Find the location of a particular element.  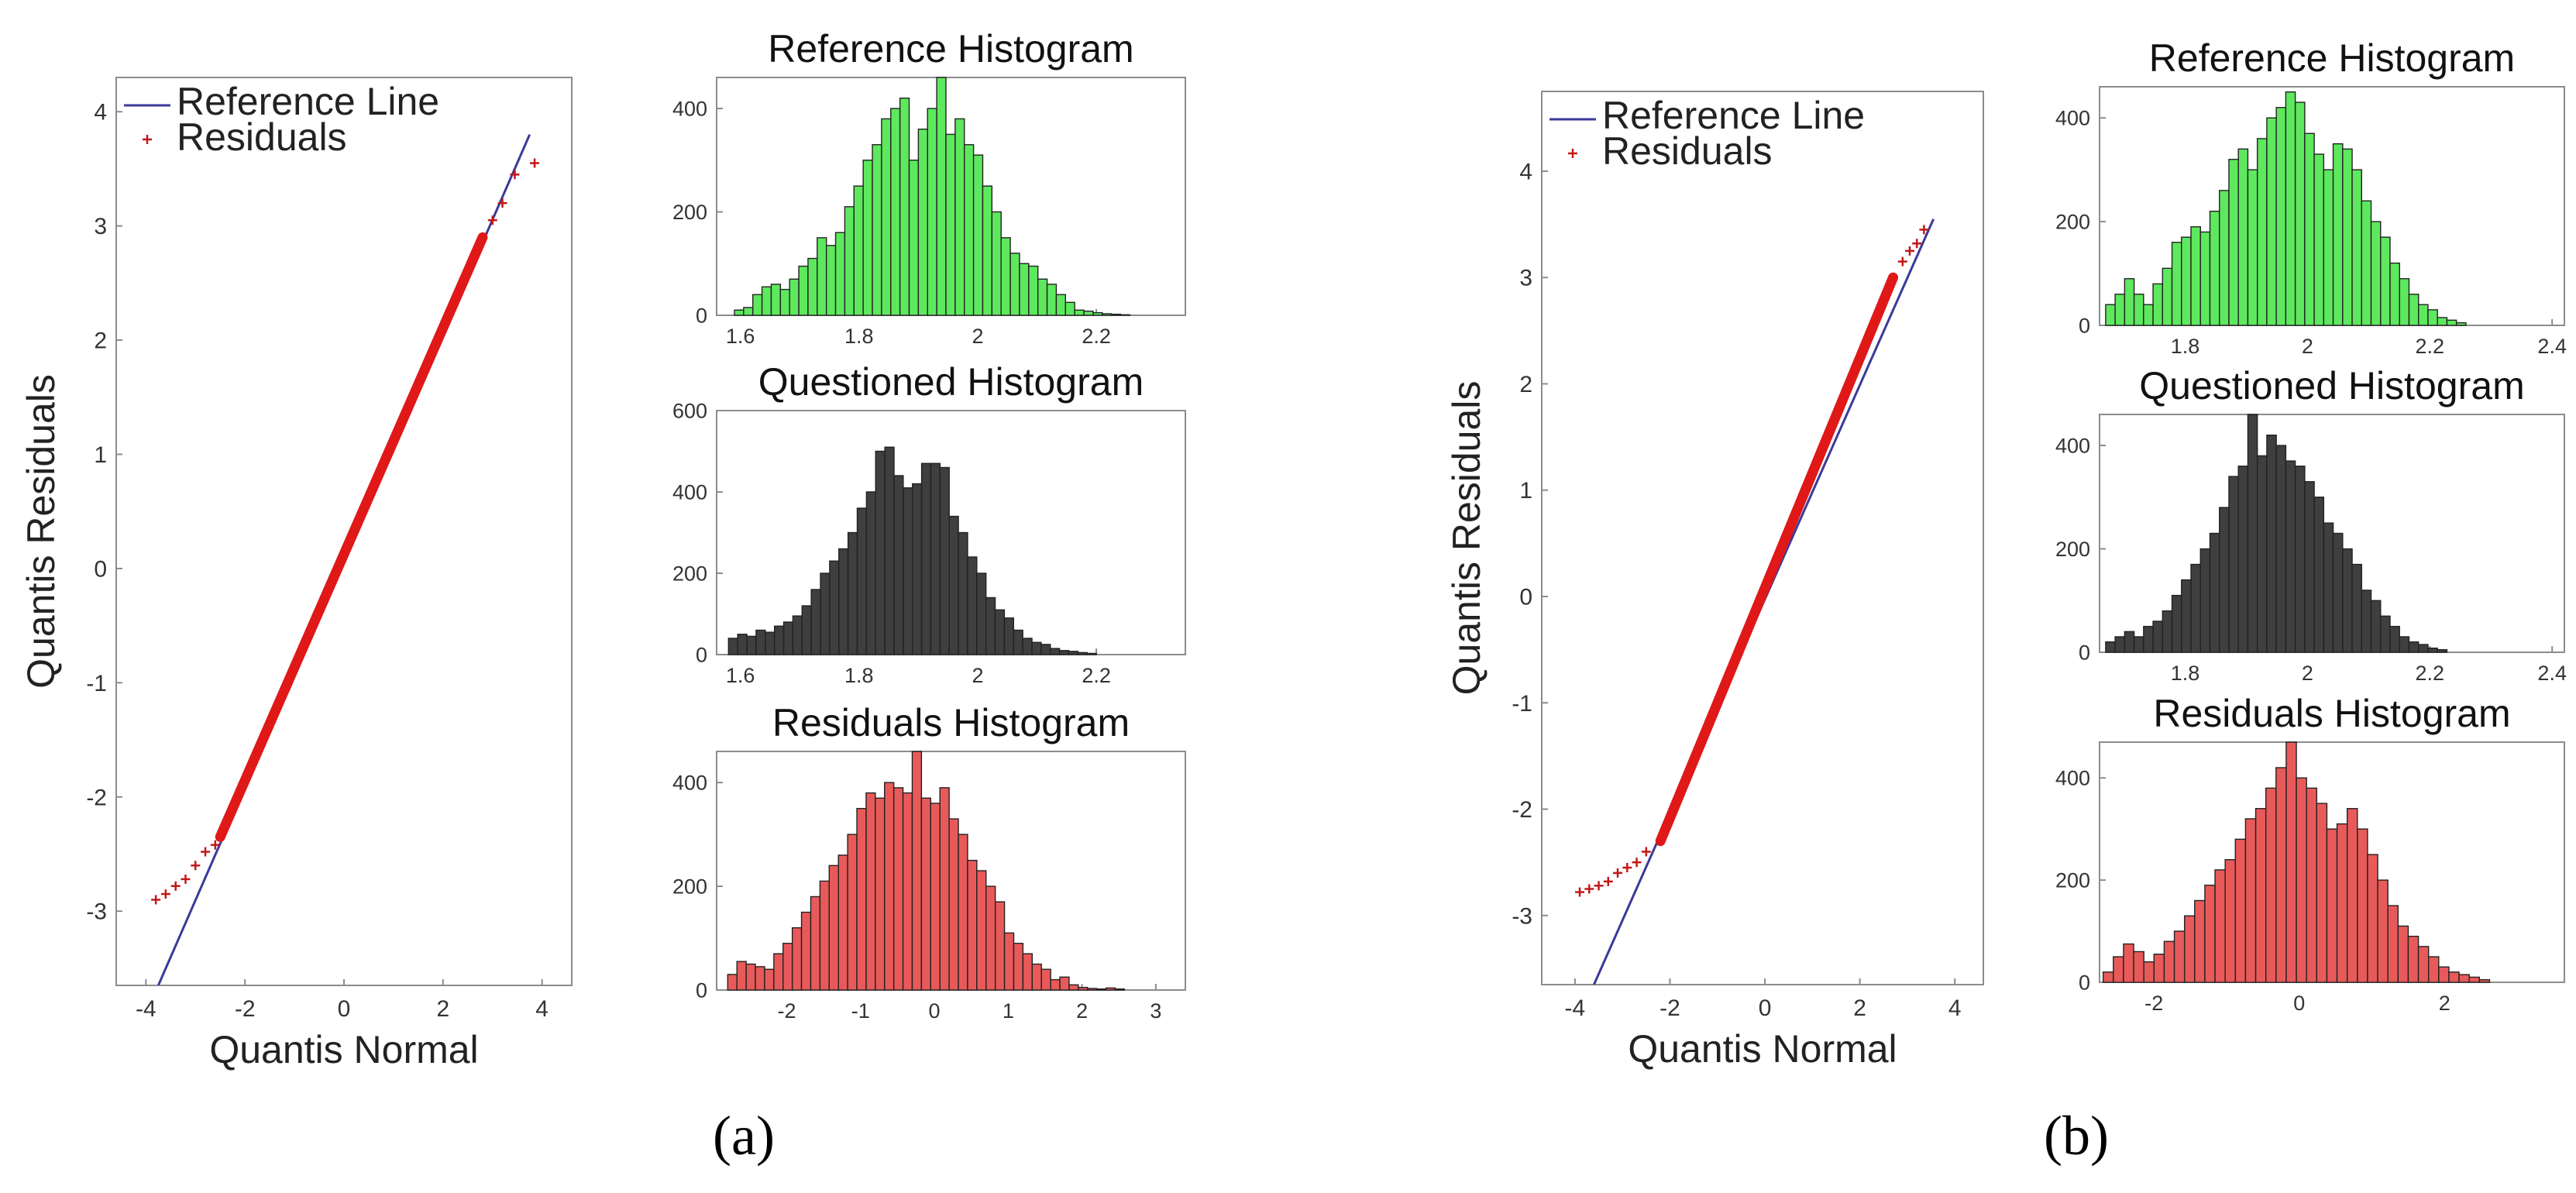

b-qq-residual-point is located at coordinates (1902, 261).